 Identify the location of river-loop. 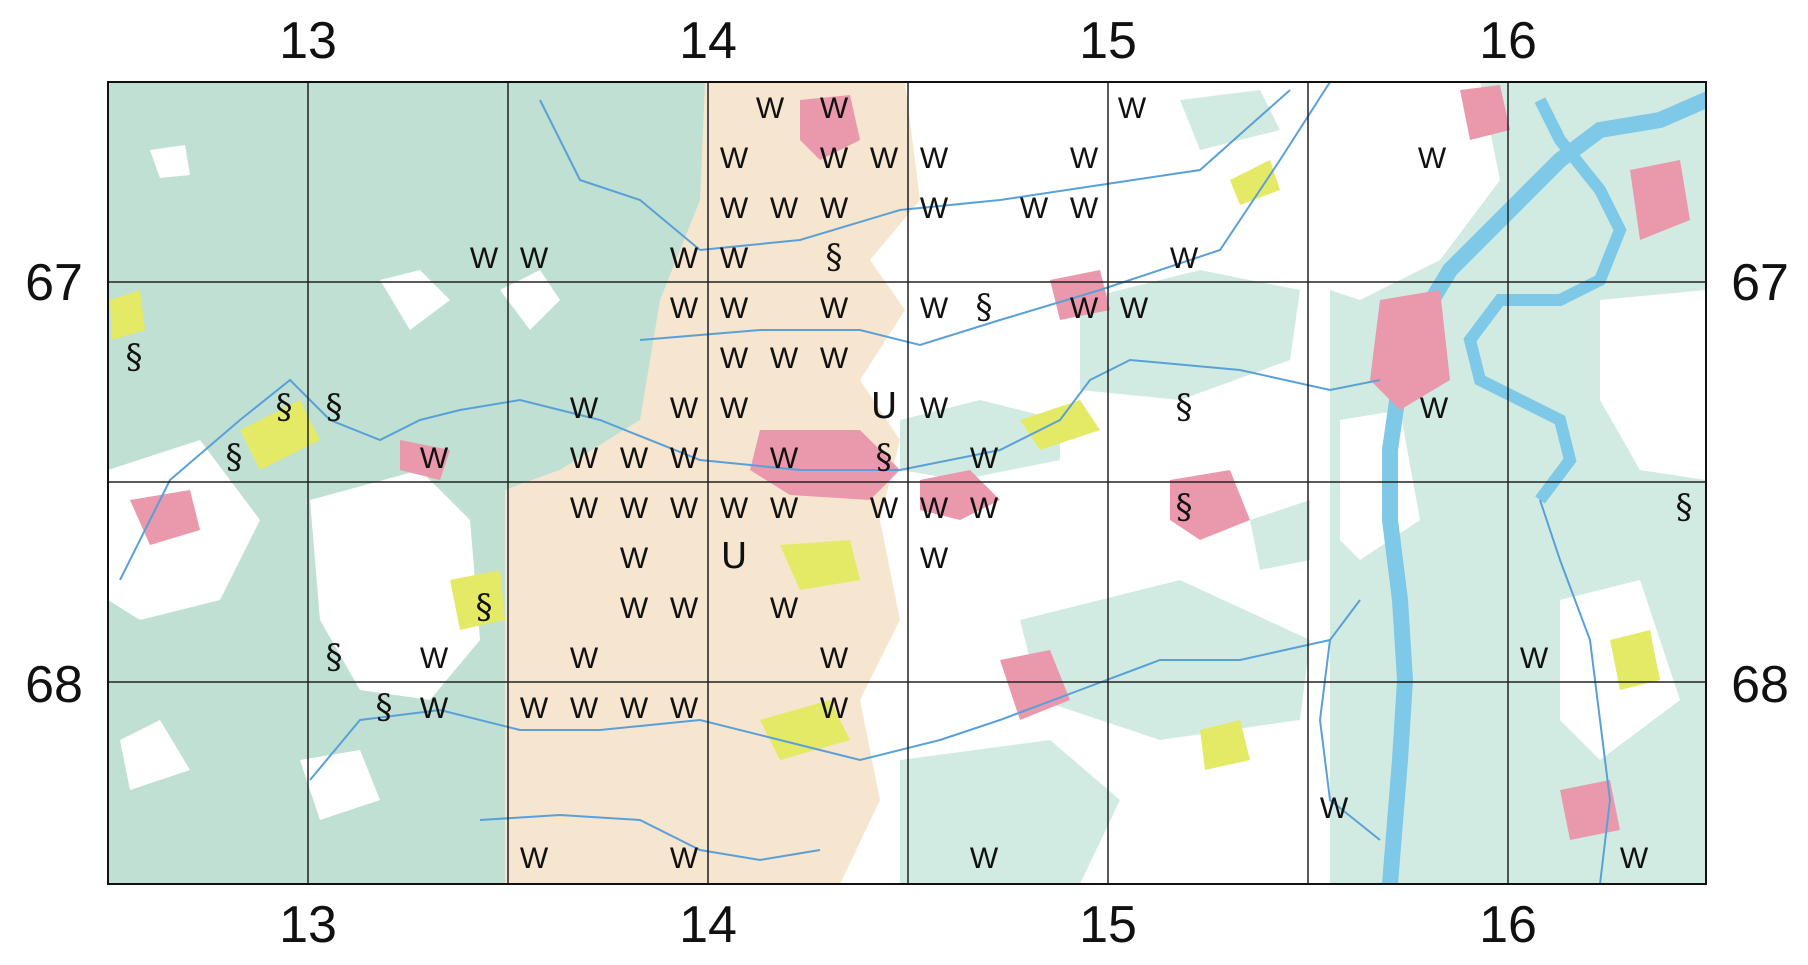
(1545, 300).